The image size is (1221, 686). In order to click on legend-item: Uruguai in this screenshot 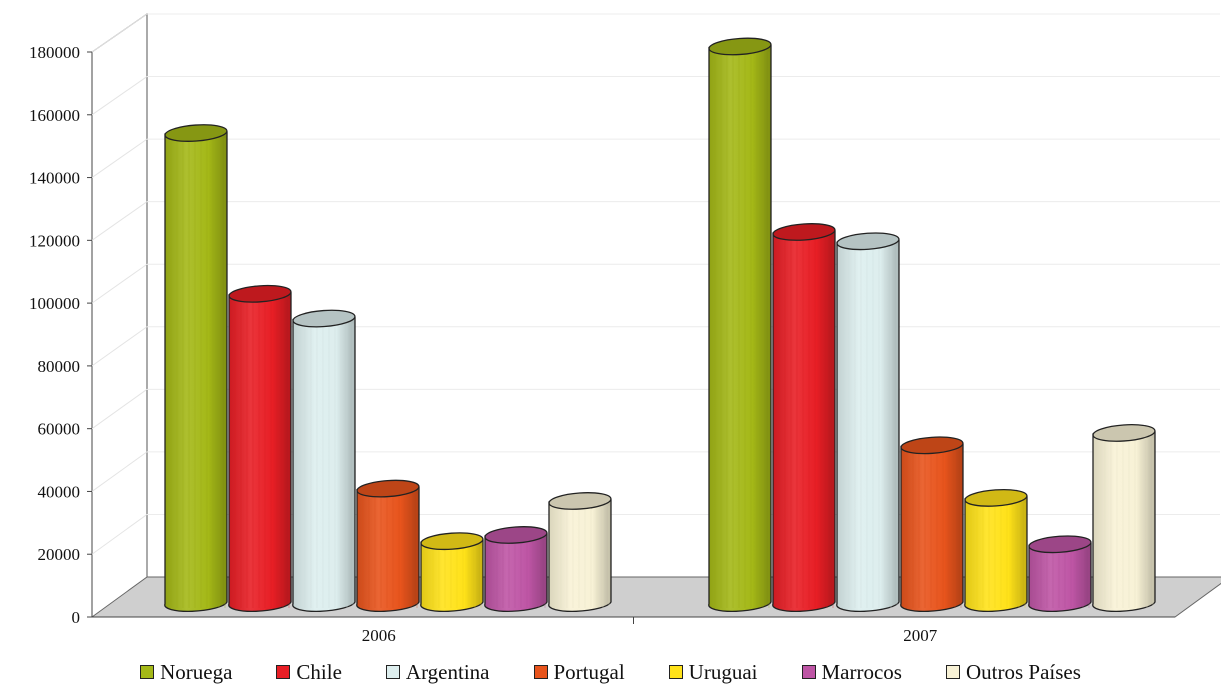, I will do `click(713, 672)`.